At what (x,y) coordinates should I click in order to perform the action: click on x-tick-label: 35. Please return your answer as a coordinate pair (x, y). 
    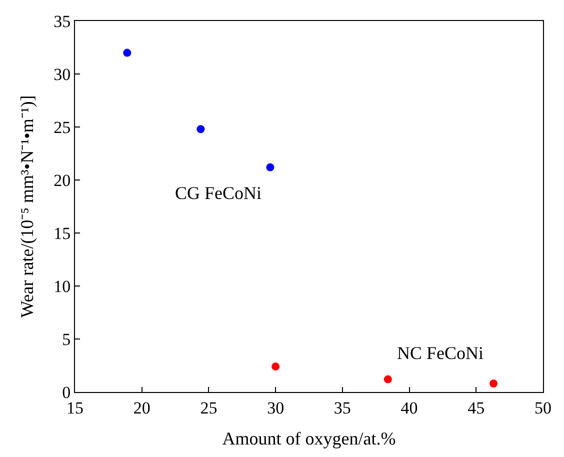
    Looking at the image, I should click on (342, 408).